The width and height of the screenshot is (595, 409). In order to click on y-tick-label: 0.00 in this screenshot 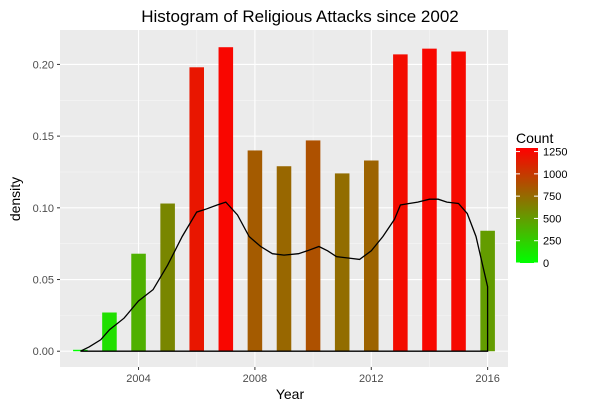, I will do `click(43, 352)`.